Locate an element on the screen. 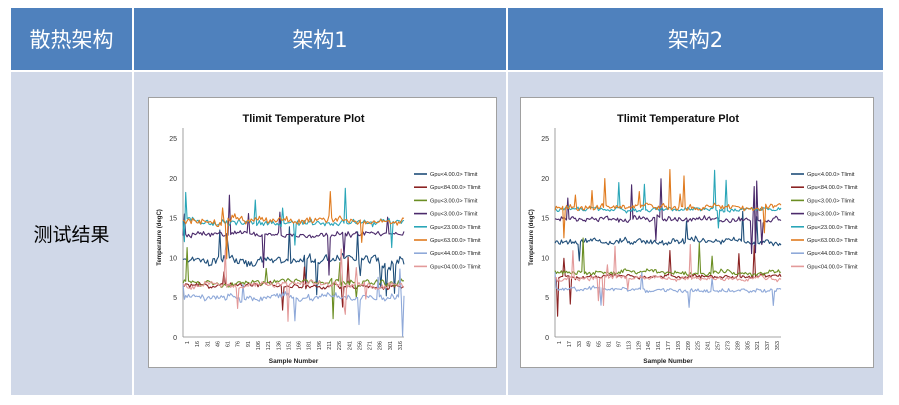  x-tick-label: 271 is located at coordinates (371, 345).